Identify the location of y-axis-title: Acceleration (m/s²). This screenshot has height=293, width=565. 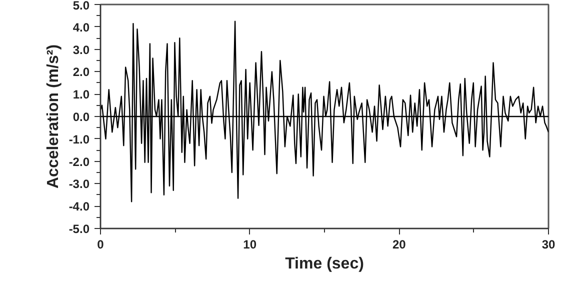
(53, 116).